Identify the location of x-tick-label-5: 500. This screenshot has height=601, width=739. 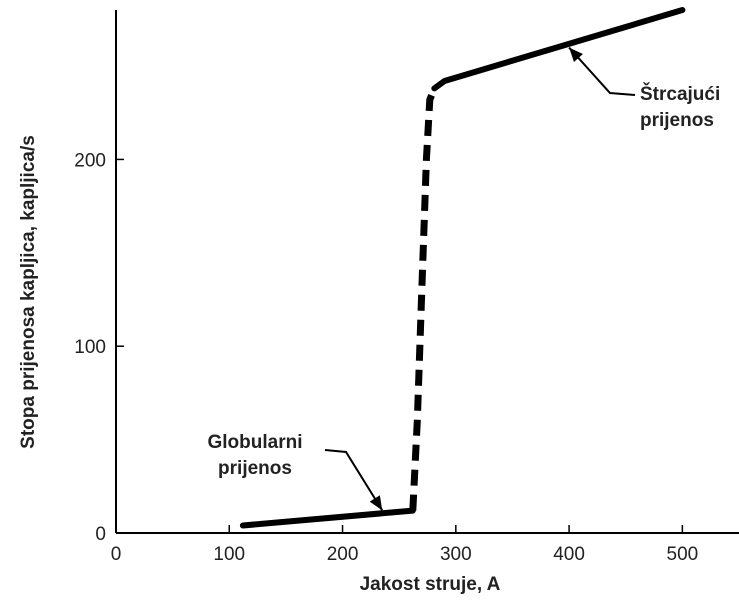
(683, 554).